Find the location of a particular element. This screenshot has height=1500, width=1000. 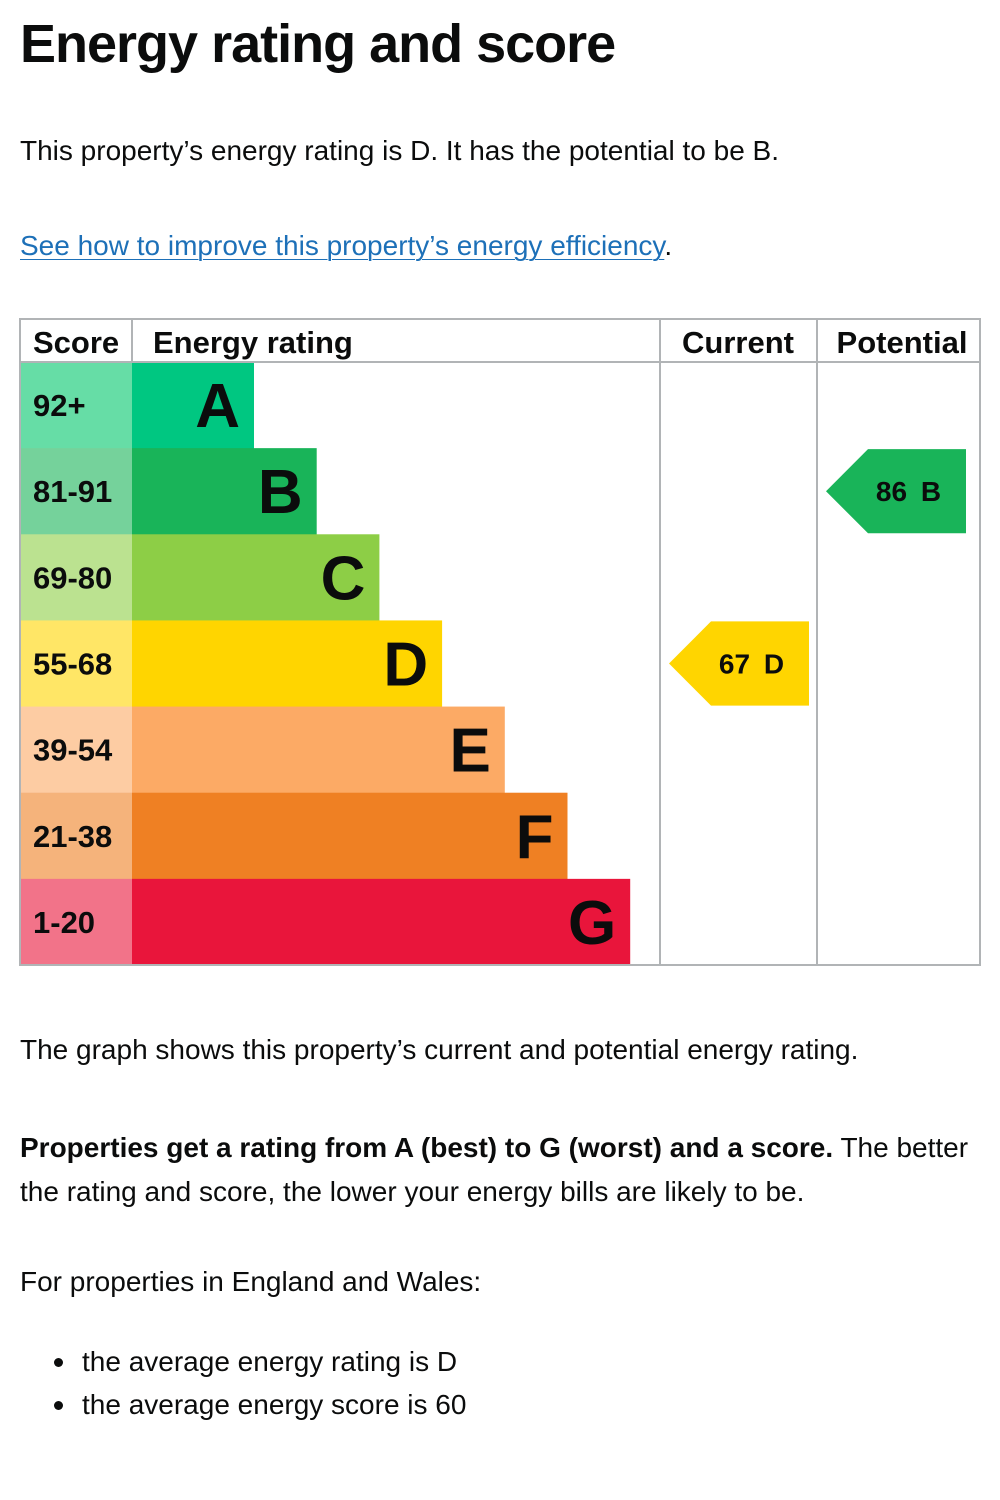

header-energy-rating: Energy rating is located at coordinates (253, 342).